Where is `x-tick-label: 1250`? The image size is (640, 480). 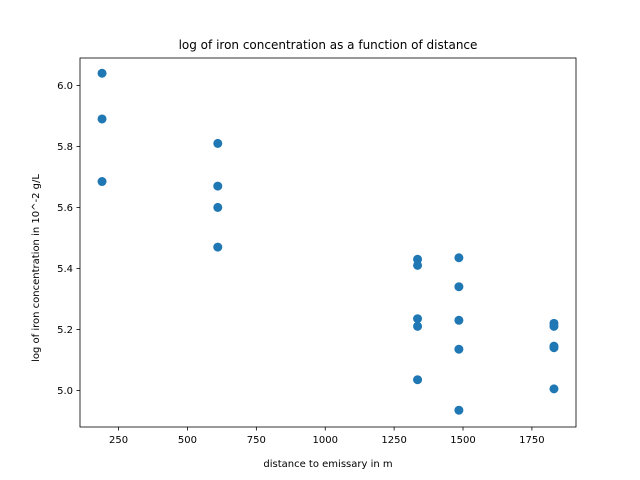
x-tick-label: 1250 is located at coordinates (393, 440).